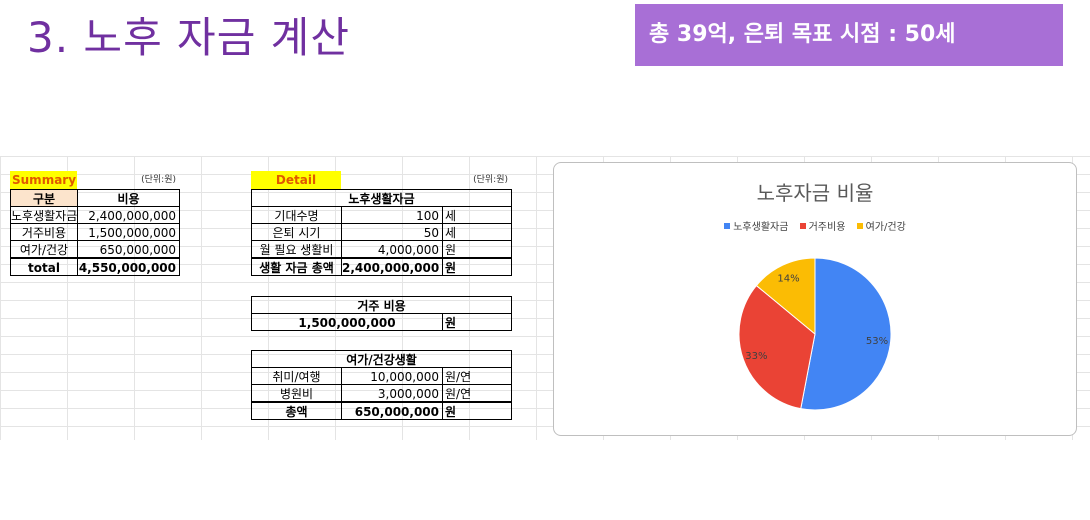 This screenshot has height=520, width=1090. What do you see at coordinates (44, 198) in the screenshot?
I see `summary-header-category: 구분` at bounding box center [44, 198].